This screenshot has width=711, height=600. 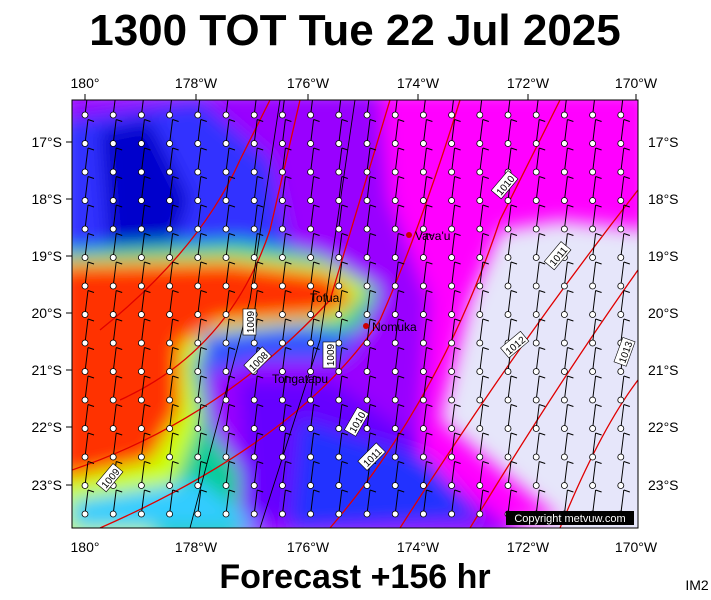 I want to click on place-label: Tofua, so click(x=325, y=298).